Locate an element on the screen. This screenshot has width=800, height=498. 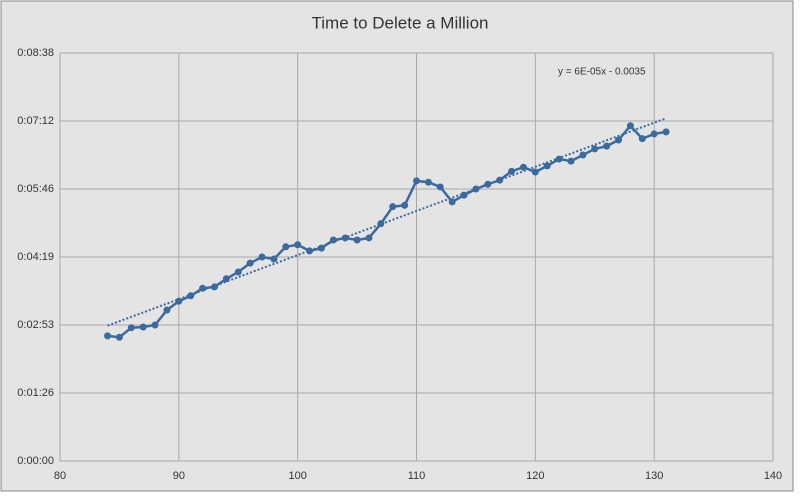
y-tick-label: 0:08:38 is located at coordinates (35, 53).